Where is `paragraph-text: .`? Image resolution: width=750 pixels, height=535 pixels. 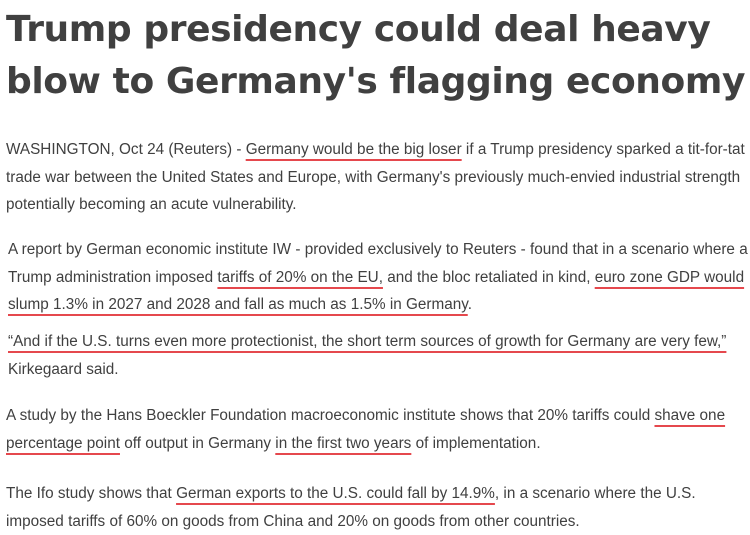 paragraph-text: . is located at coordinates (469, 304).